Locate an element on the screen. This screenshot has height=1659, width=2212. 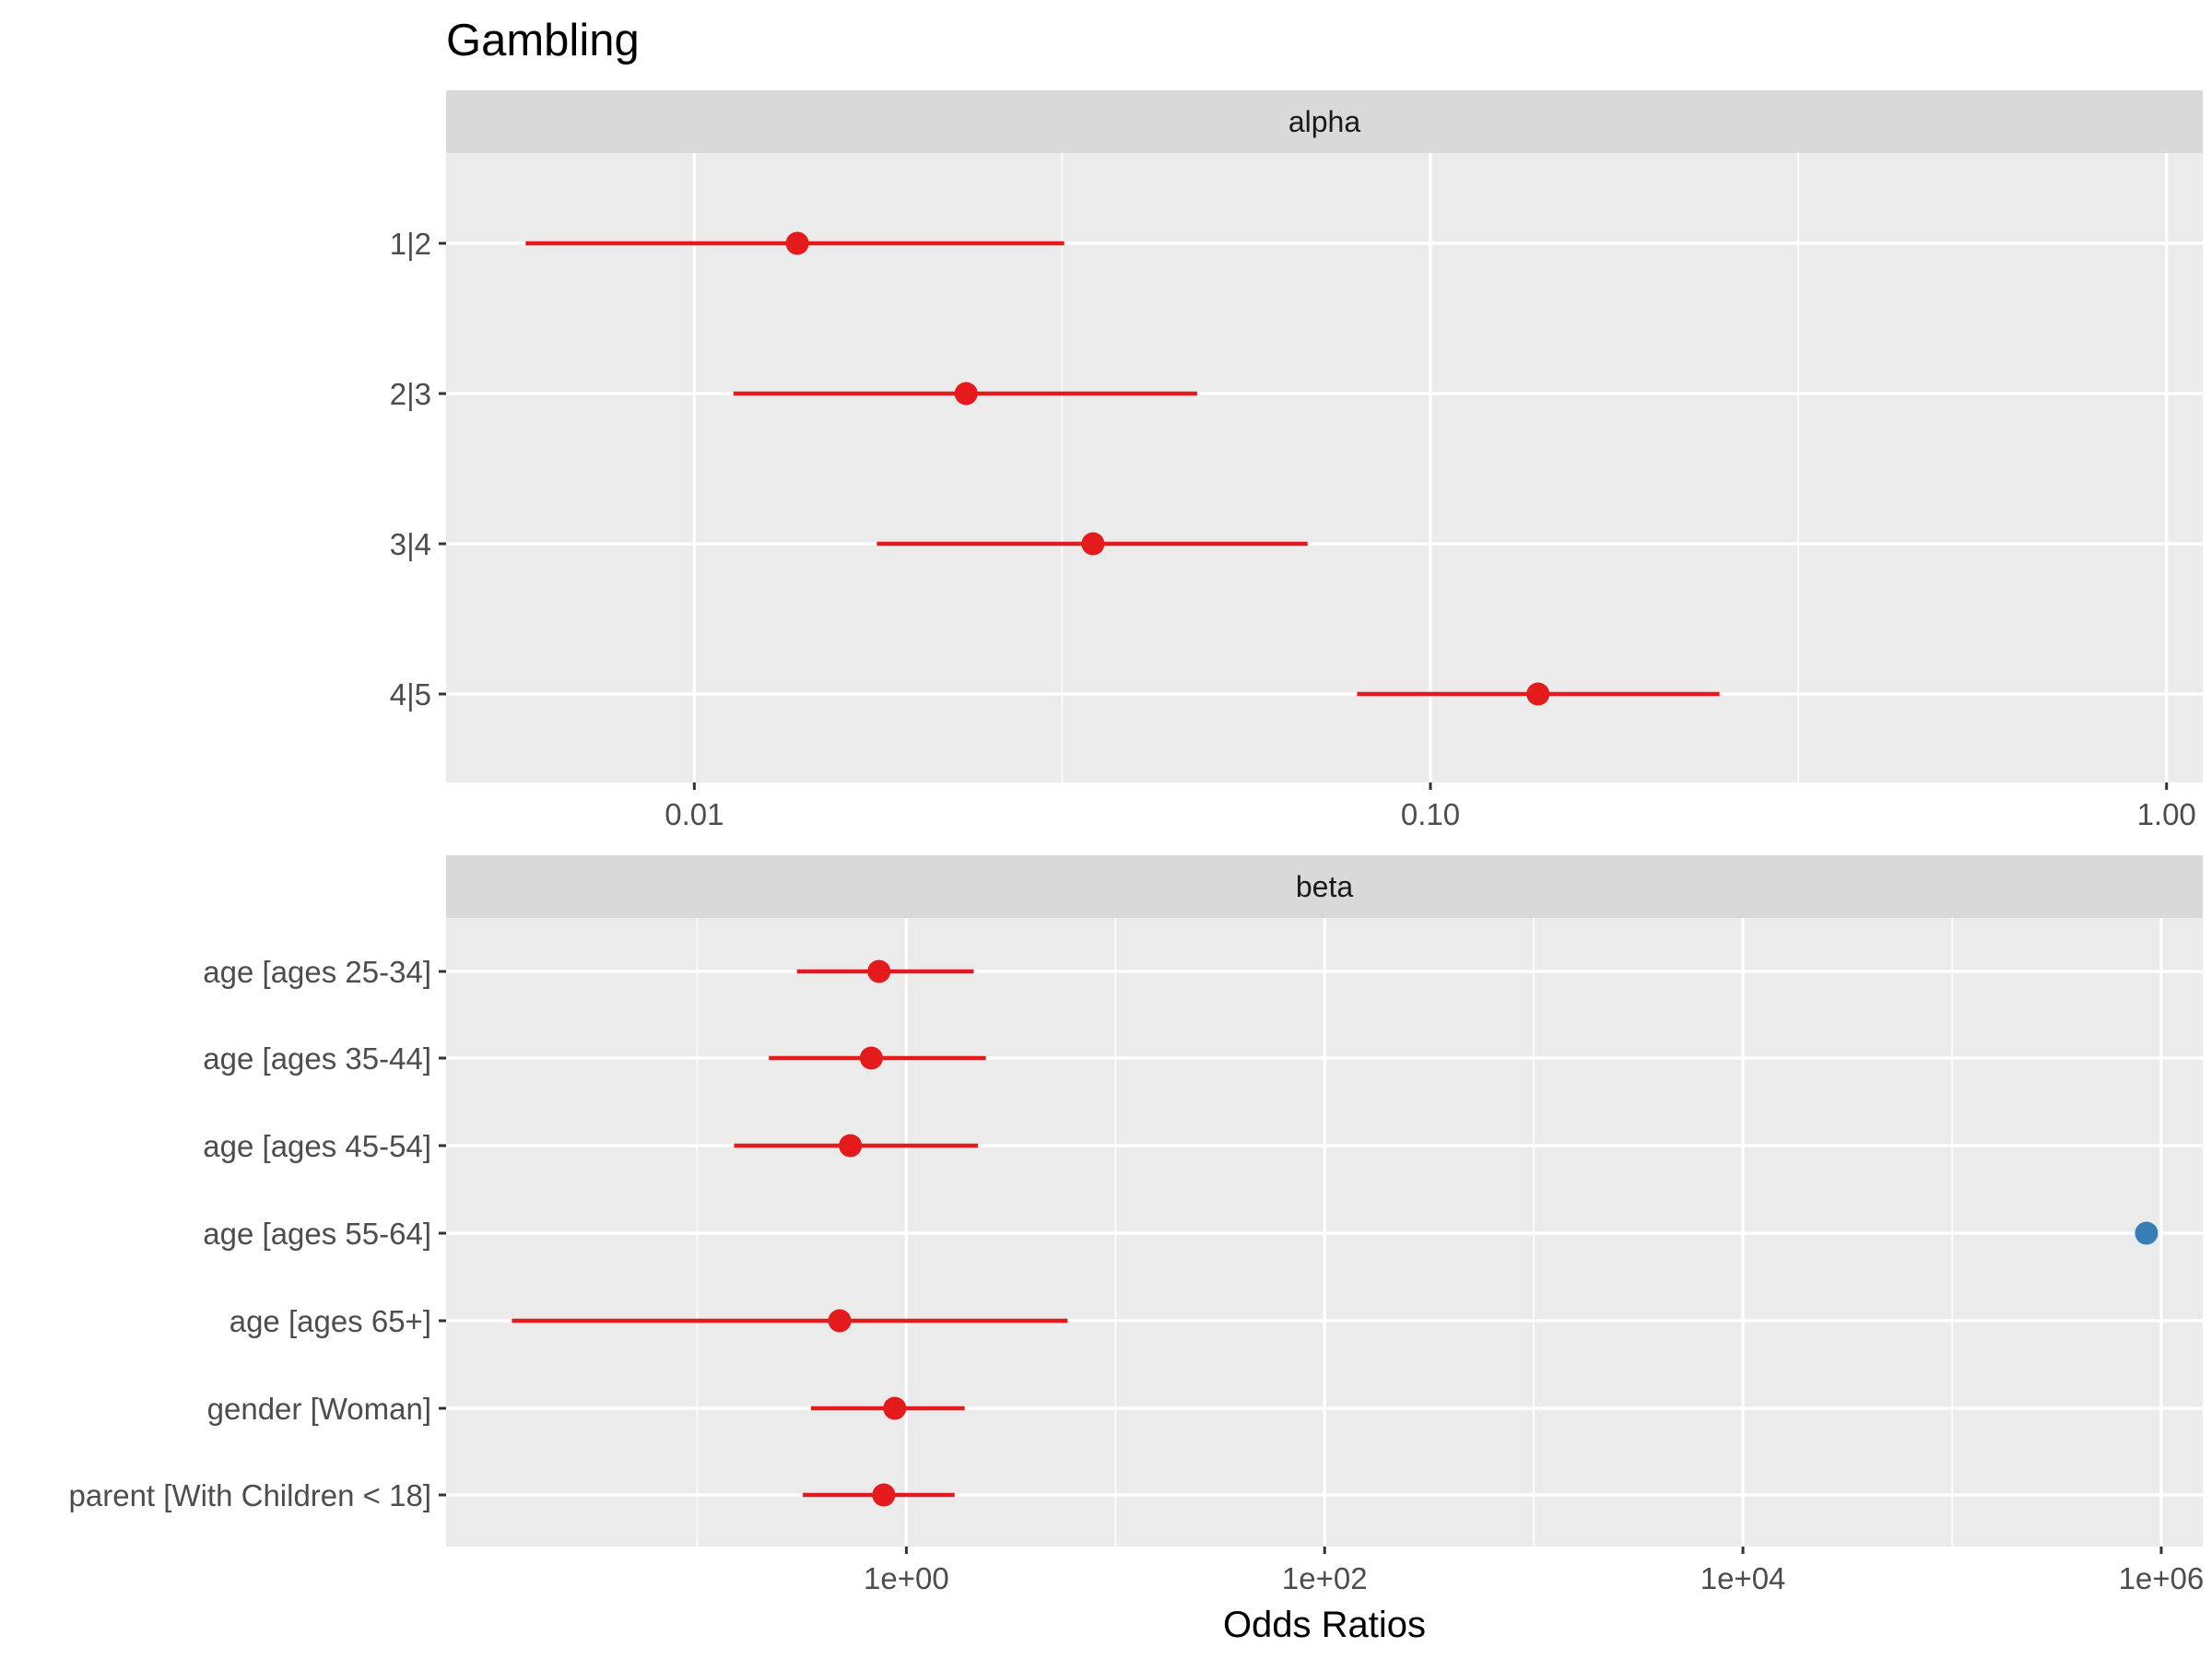
x-tick-label: 1e+02 is located at coordinates (1325, 1578).